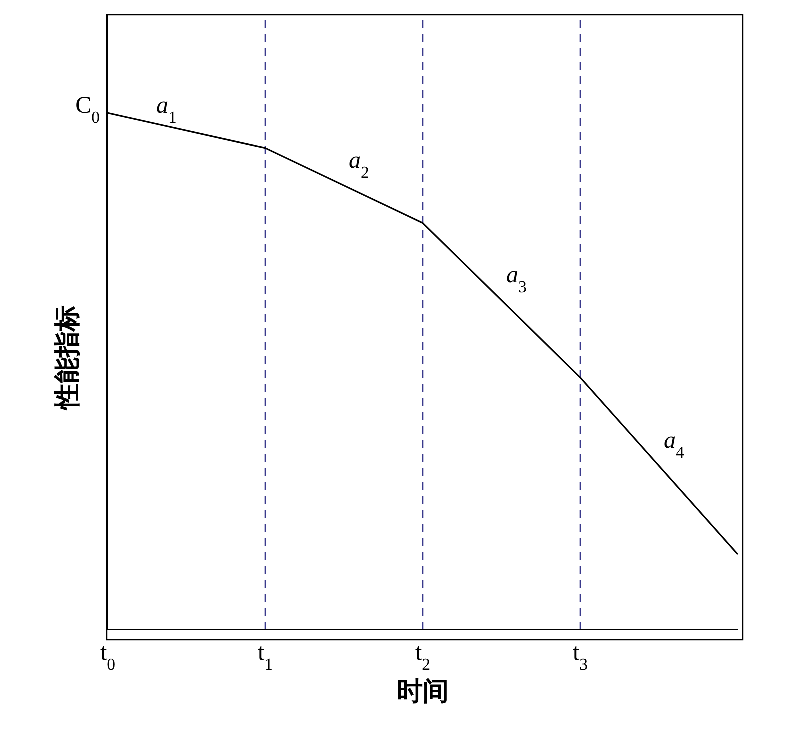 This screenshot has height=741, width=800. Describe the element at coordinates (580, 657) in the screenshot. I see `x-tick-label: t$_{3}$` at that location.